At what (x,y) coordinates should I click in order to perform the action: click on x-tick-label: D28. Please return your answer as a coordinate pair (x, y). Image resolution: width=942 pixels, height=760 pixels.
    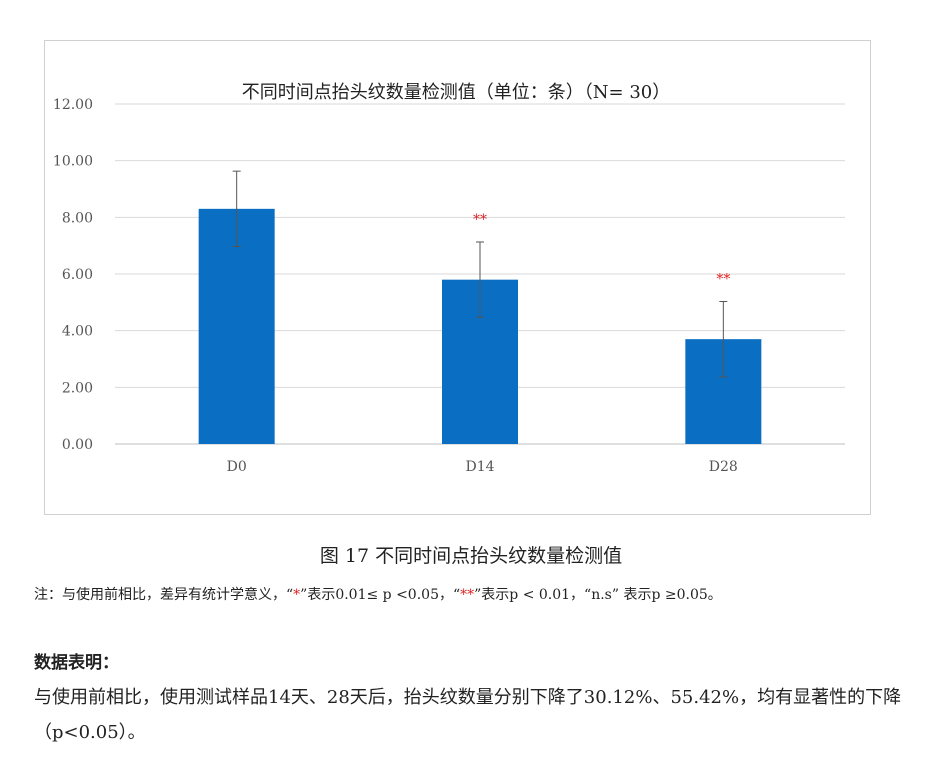
    Looking at the image, I should click on (723, 467).